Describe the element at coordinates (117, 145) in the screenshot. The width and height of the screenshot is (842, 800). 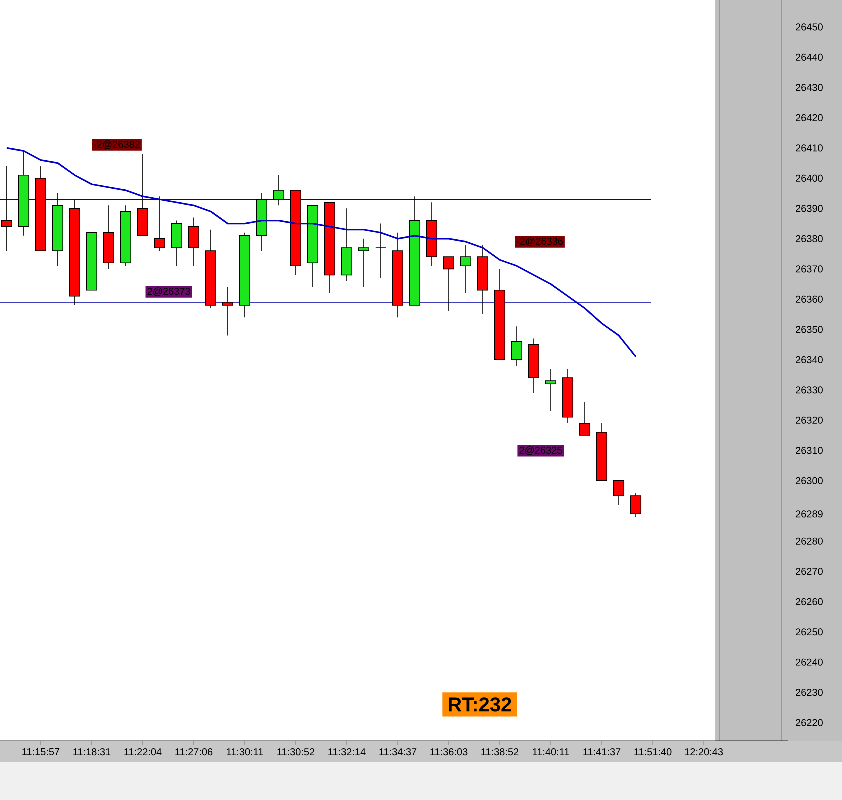
I see `annotation: -2@26382` at that location.